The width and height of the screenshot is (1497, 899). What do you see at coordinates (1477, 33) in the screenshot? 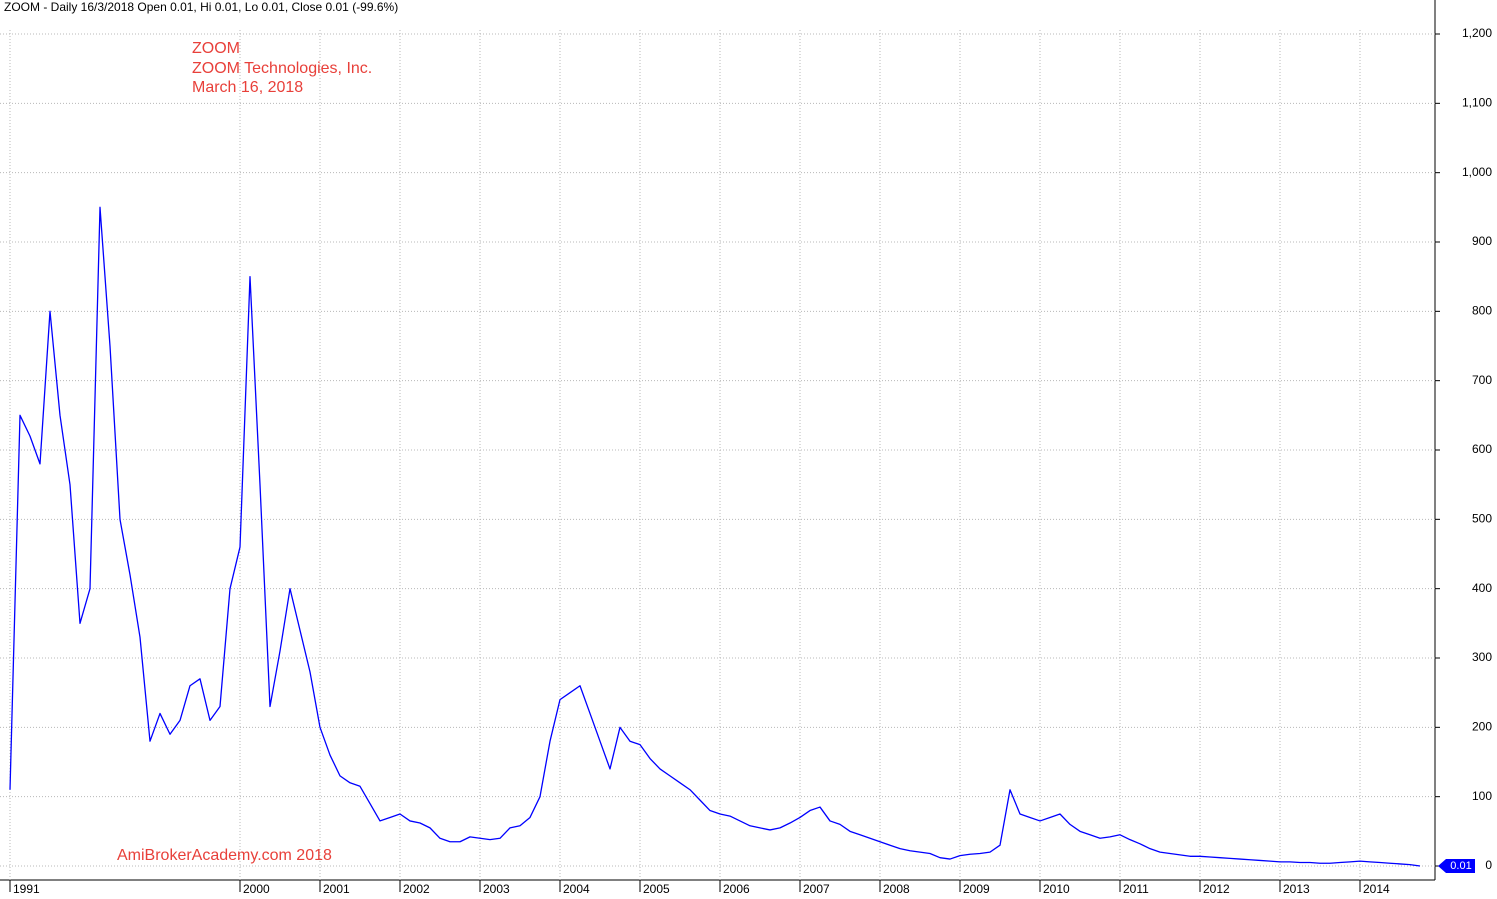
I see `y-tick-label: 1,200` at bounding box center [1477, 33].